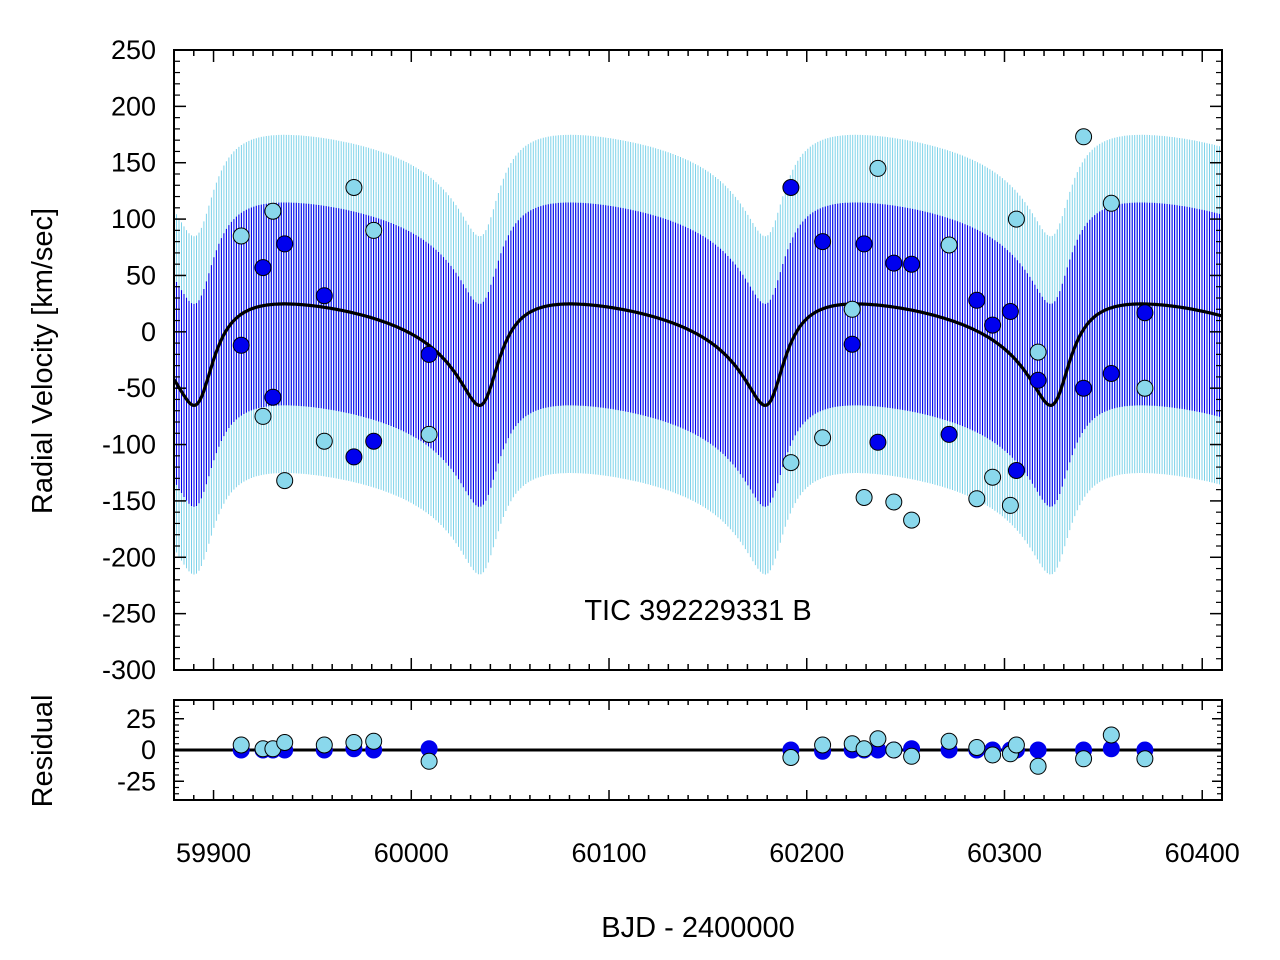  Describe the element at coordinates (43, 361) in the screenshot. I see `y-axis-title: Radial Velocity [km/sec]` at that location.